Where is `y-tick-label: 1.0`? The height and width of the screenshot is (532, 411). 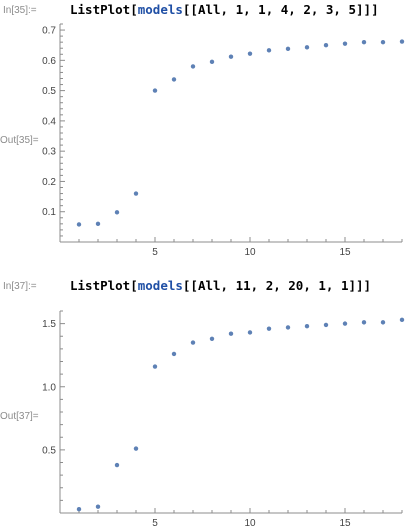 y-tick-label: 1.0 is located at coordinates (49, 387).